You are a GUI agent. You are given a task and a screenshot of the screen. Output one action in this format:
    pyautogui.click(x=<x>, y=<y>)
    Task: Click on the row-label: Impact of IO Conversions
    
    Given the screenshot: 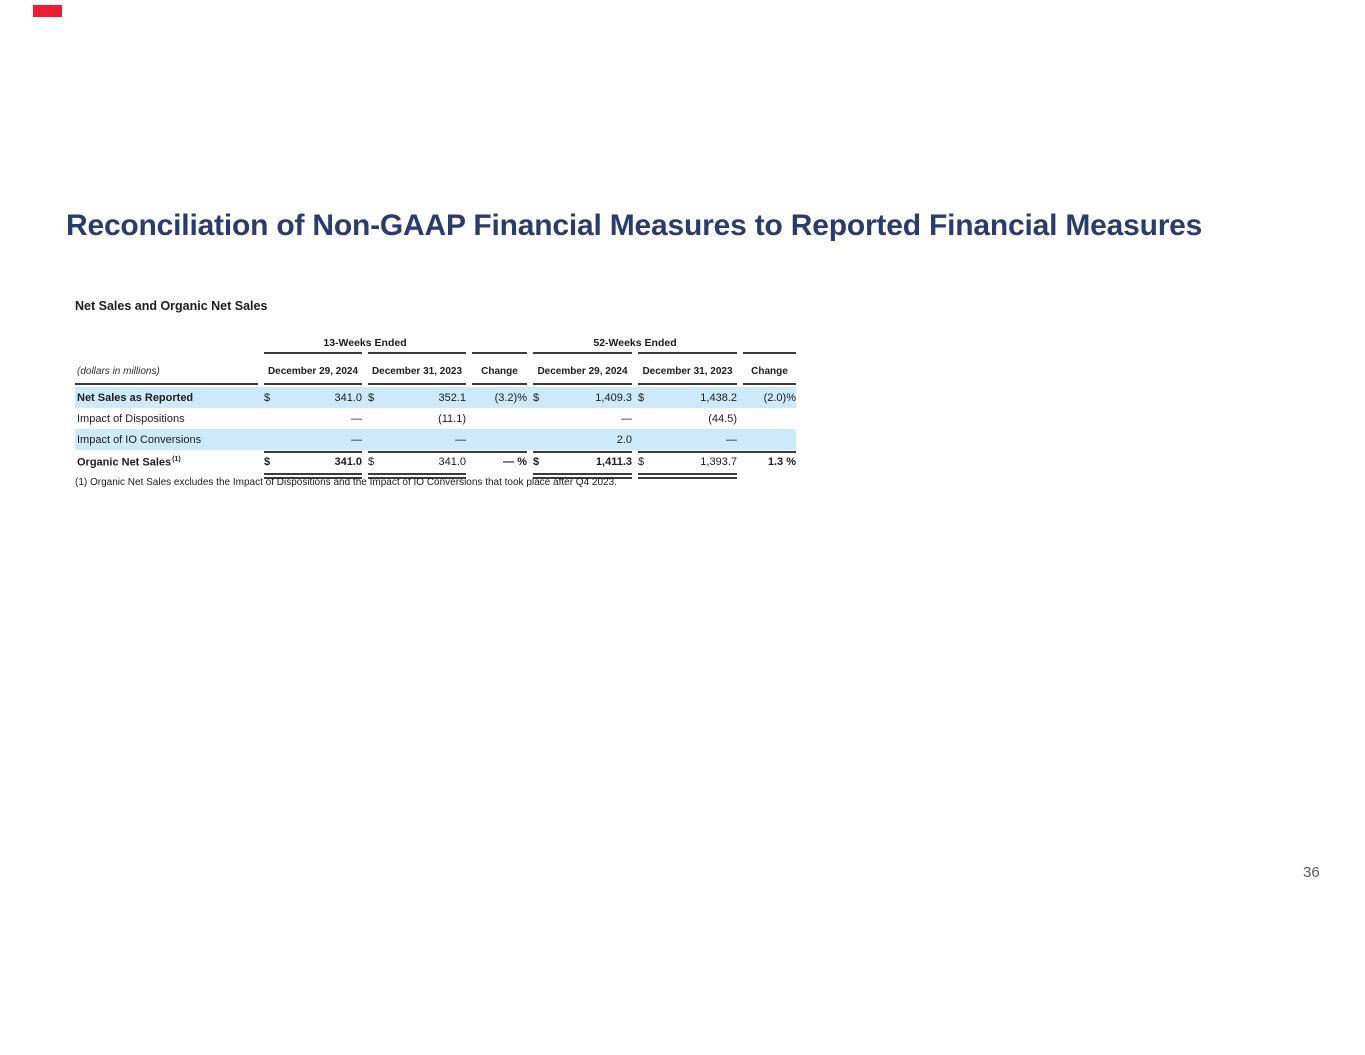 What is the action you would take?
    pyautogui.click(x=139, y=439)
    